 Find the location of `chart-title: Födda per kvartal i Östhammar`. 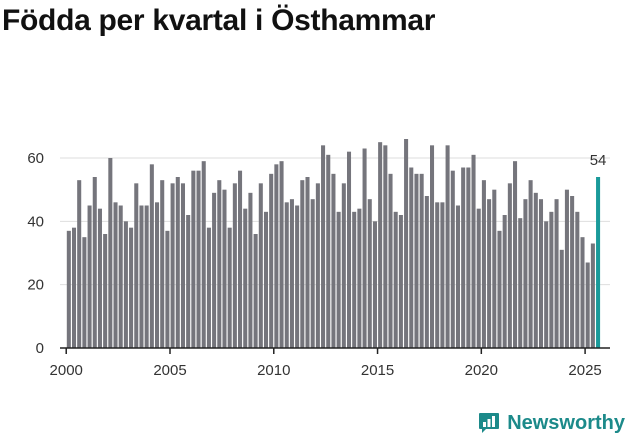

chart-title: Födda per kvartal i Östhammar is located at coordinates (219, 20).